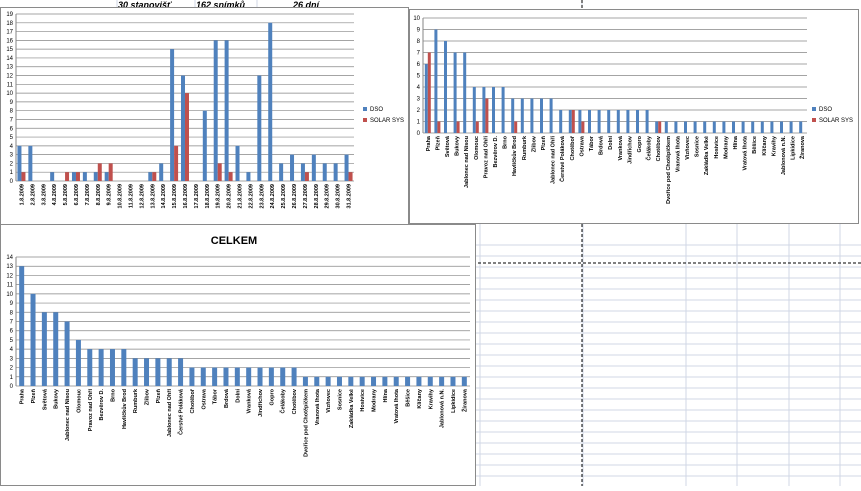 The width and height of the screenshot is (861, 491). Describe the element at coordinates (306, 423) in the screenshot. I see `x-tick-label: Dvořice pod Chotěpičkem` at that location.